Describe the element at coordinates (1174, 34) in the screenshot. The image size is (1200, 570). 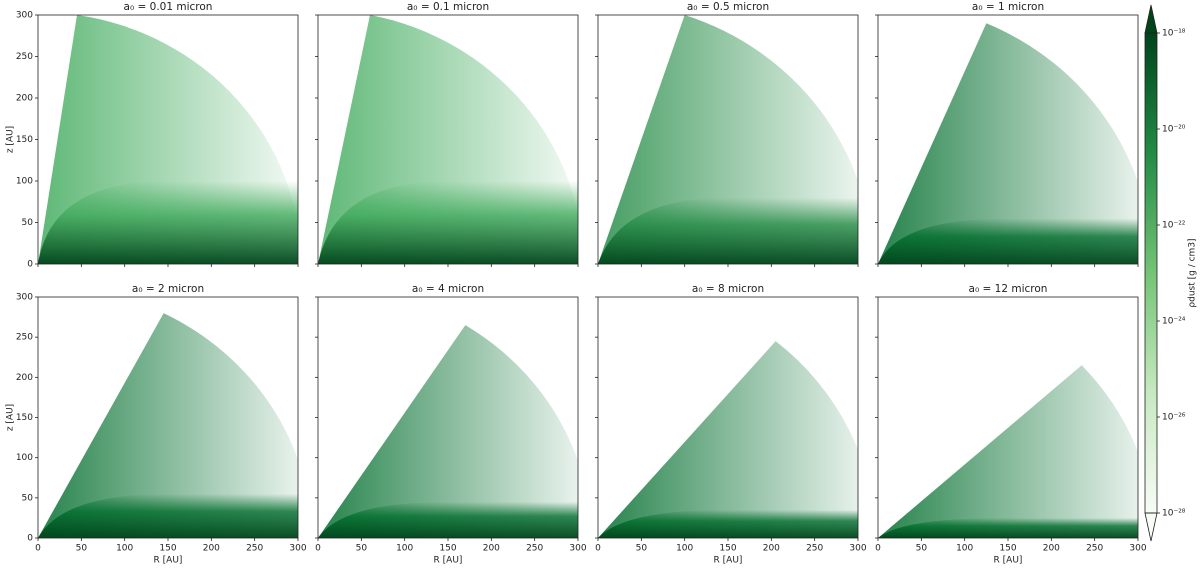
I see `colorbar-tick-label: 10⁻¹⁸` at that location.